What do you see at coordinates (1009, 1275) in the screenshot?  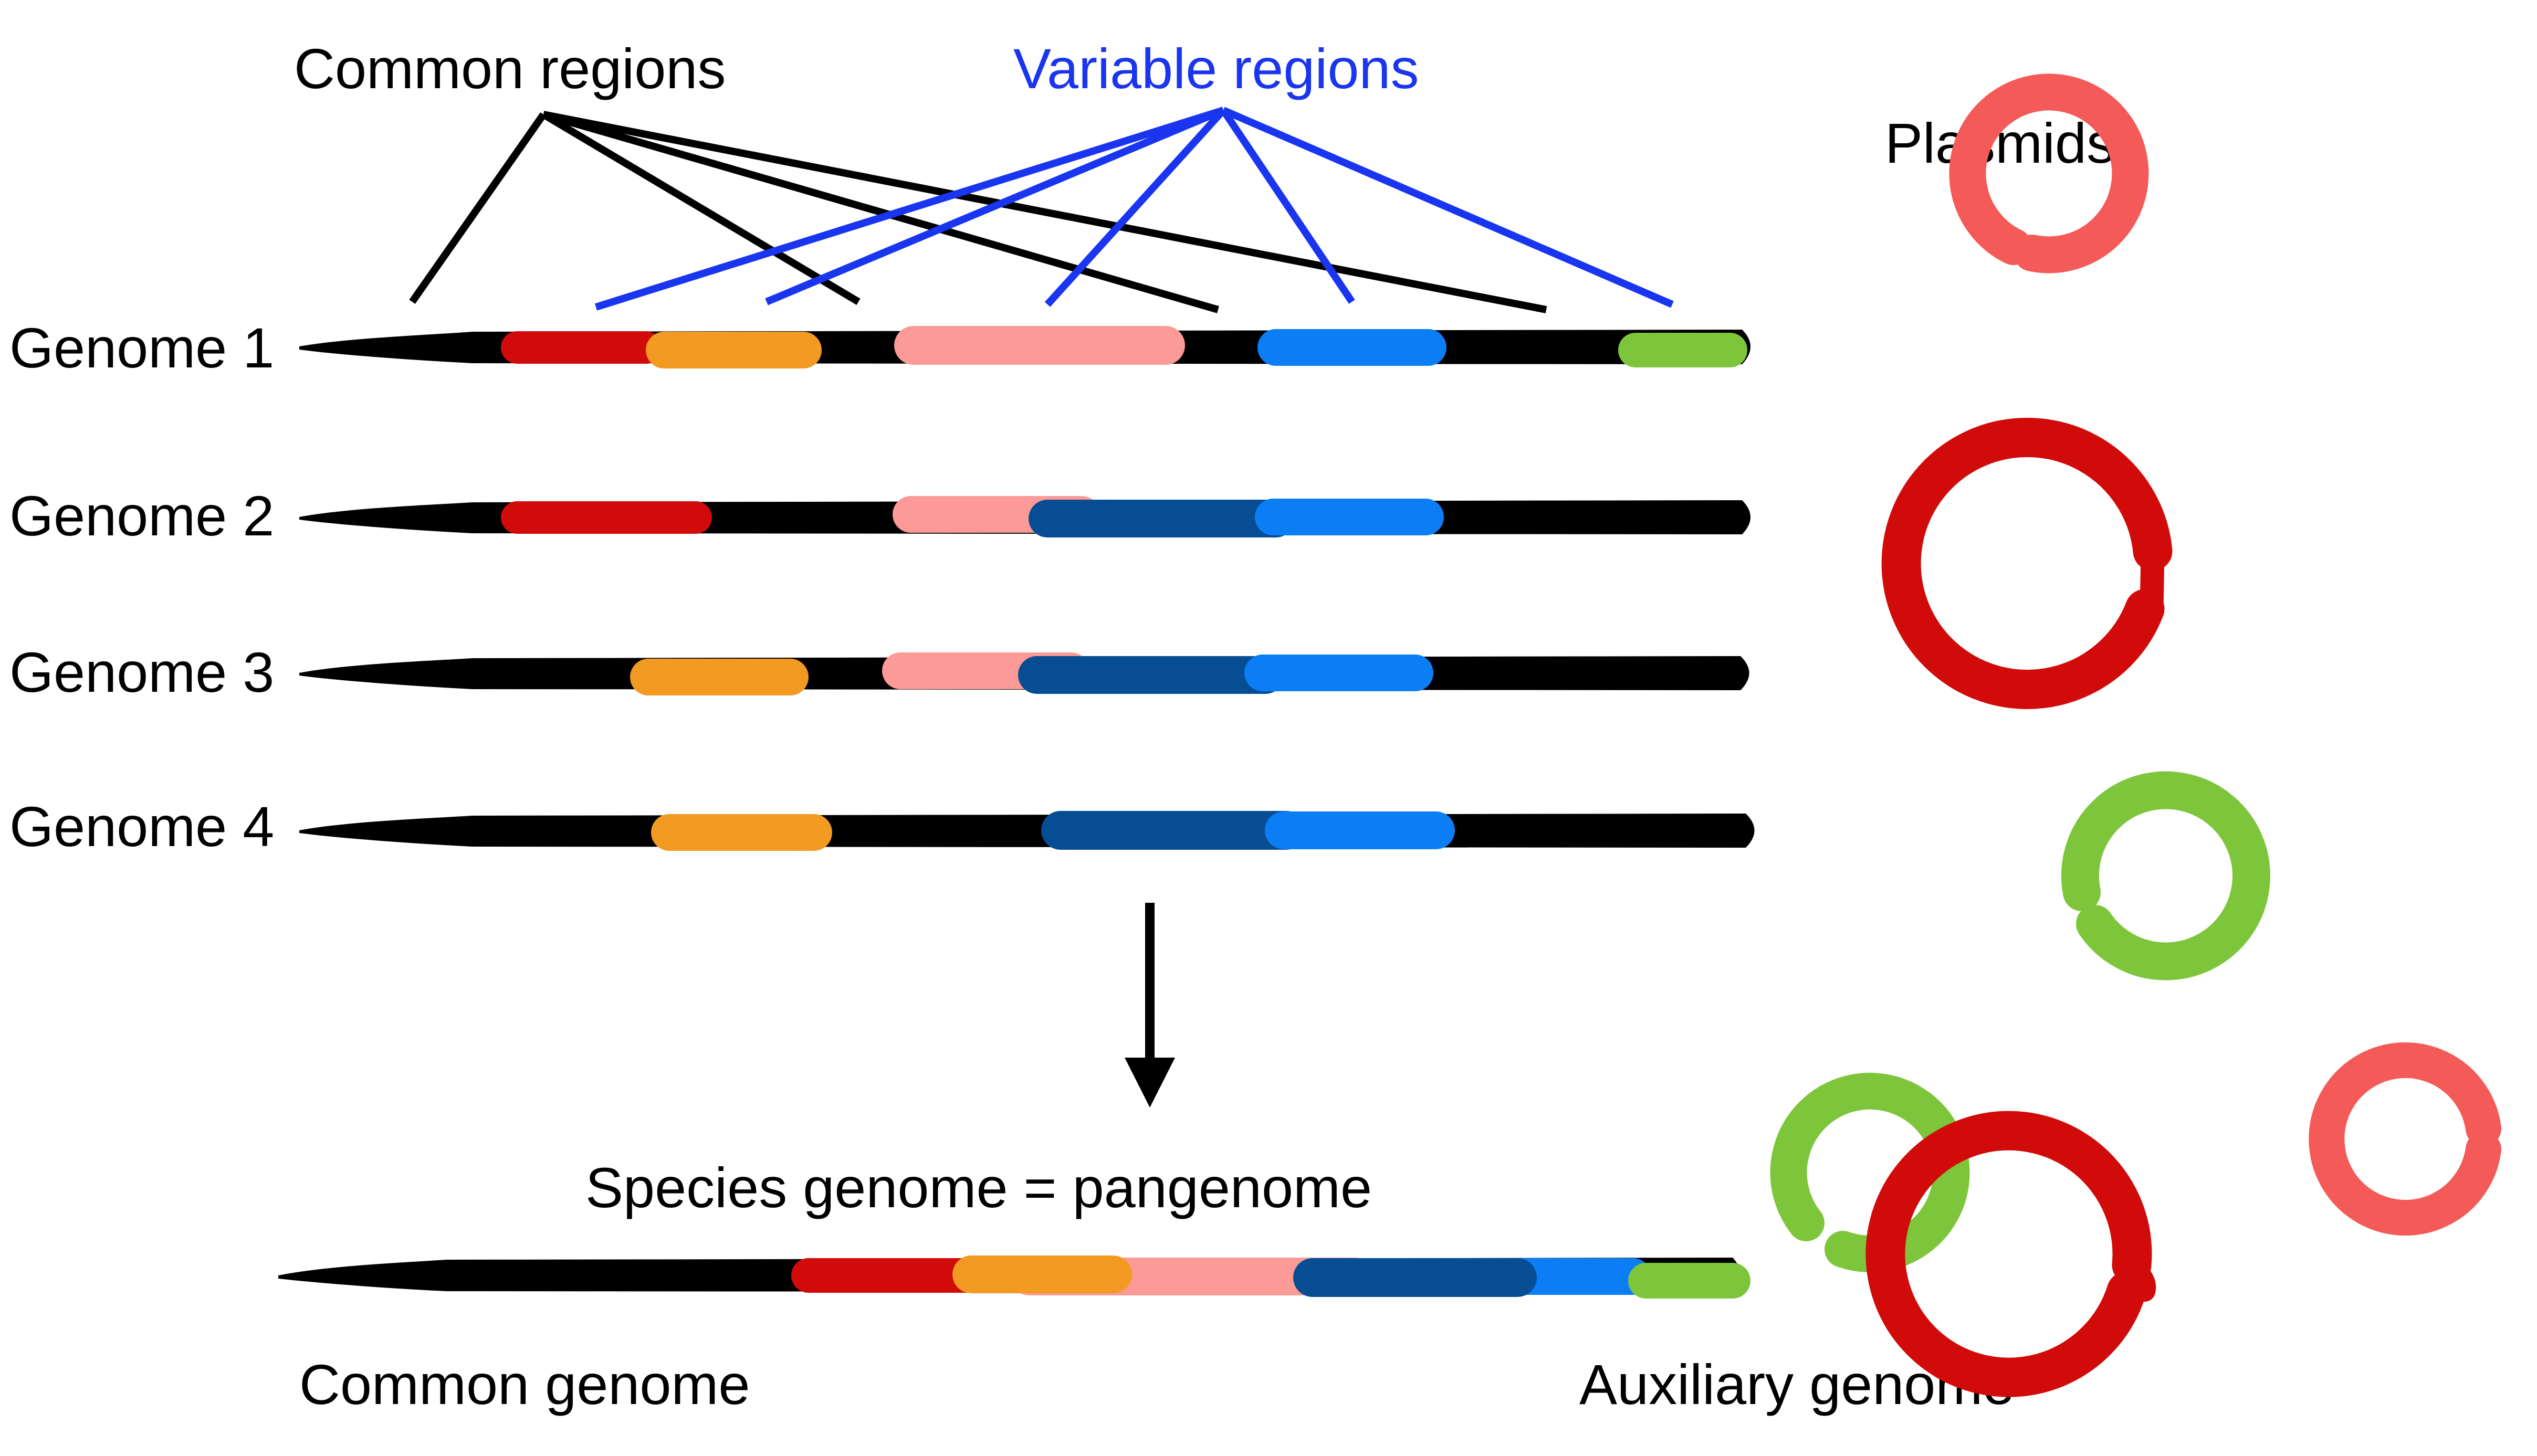 I see `pangenome-chromosome` at bounding box center [1009, 1275].